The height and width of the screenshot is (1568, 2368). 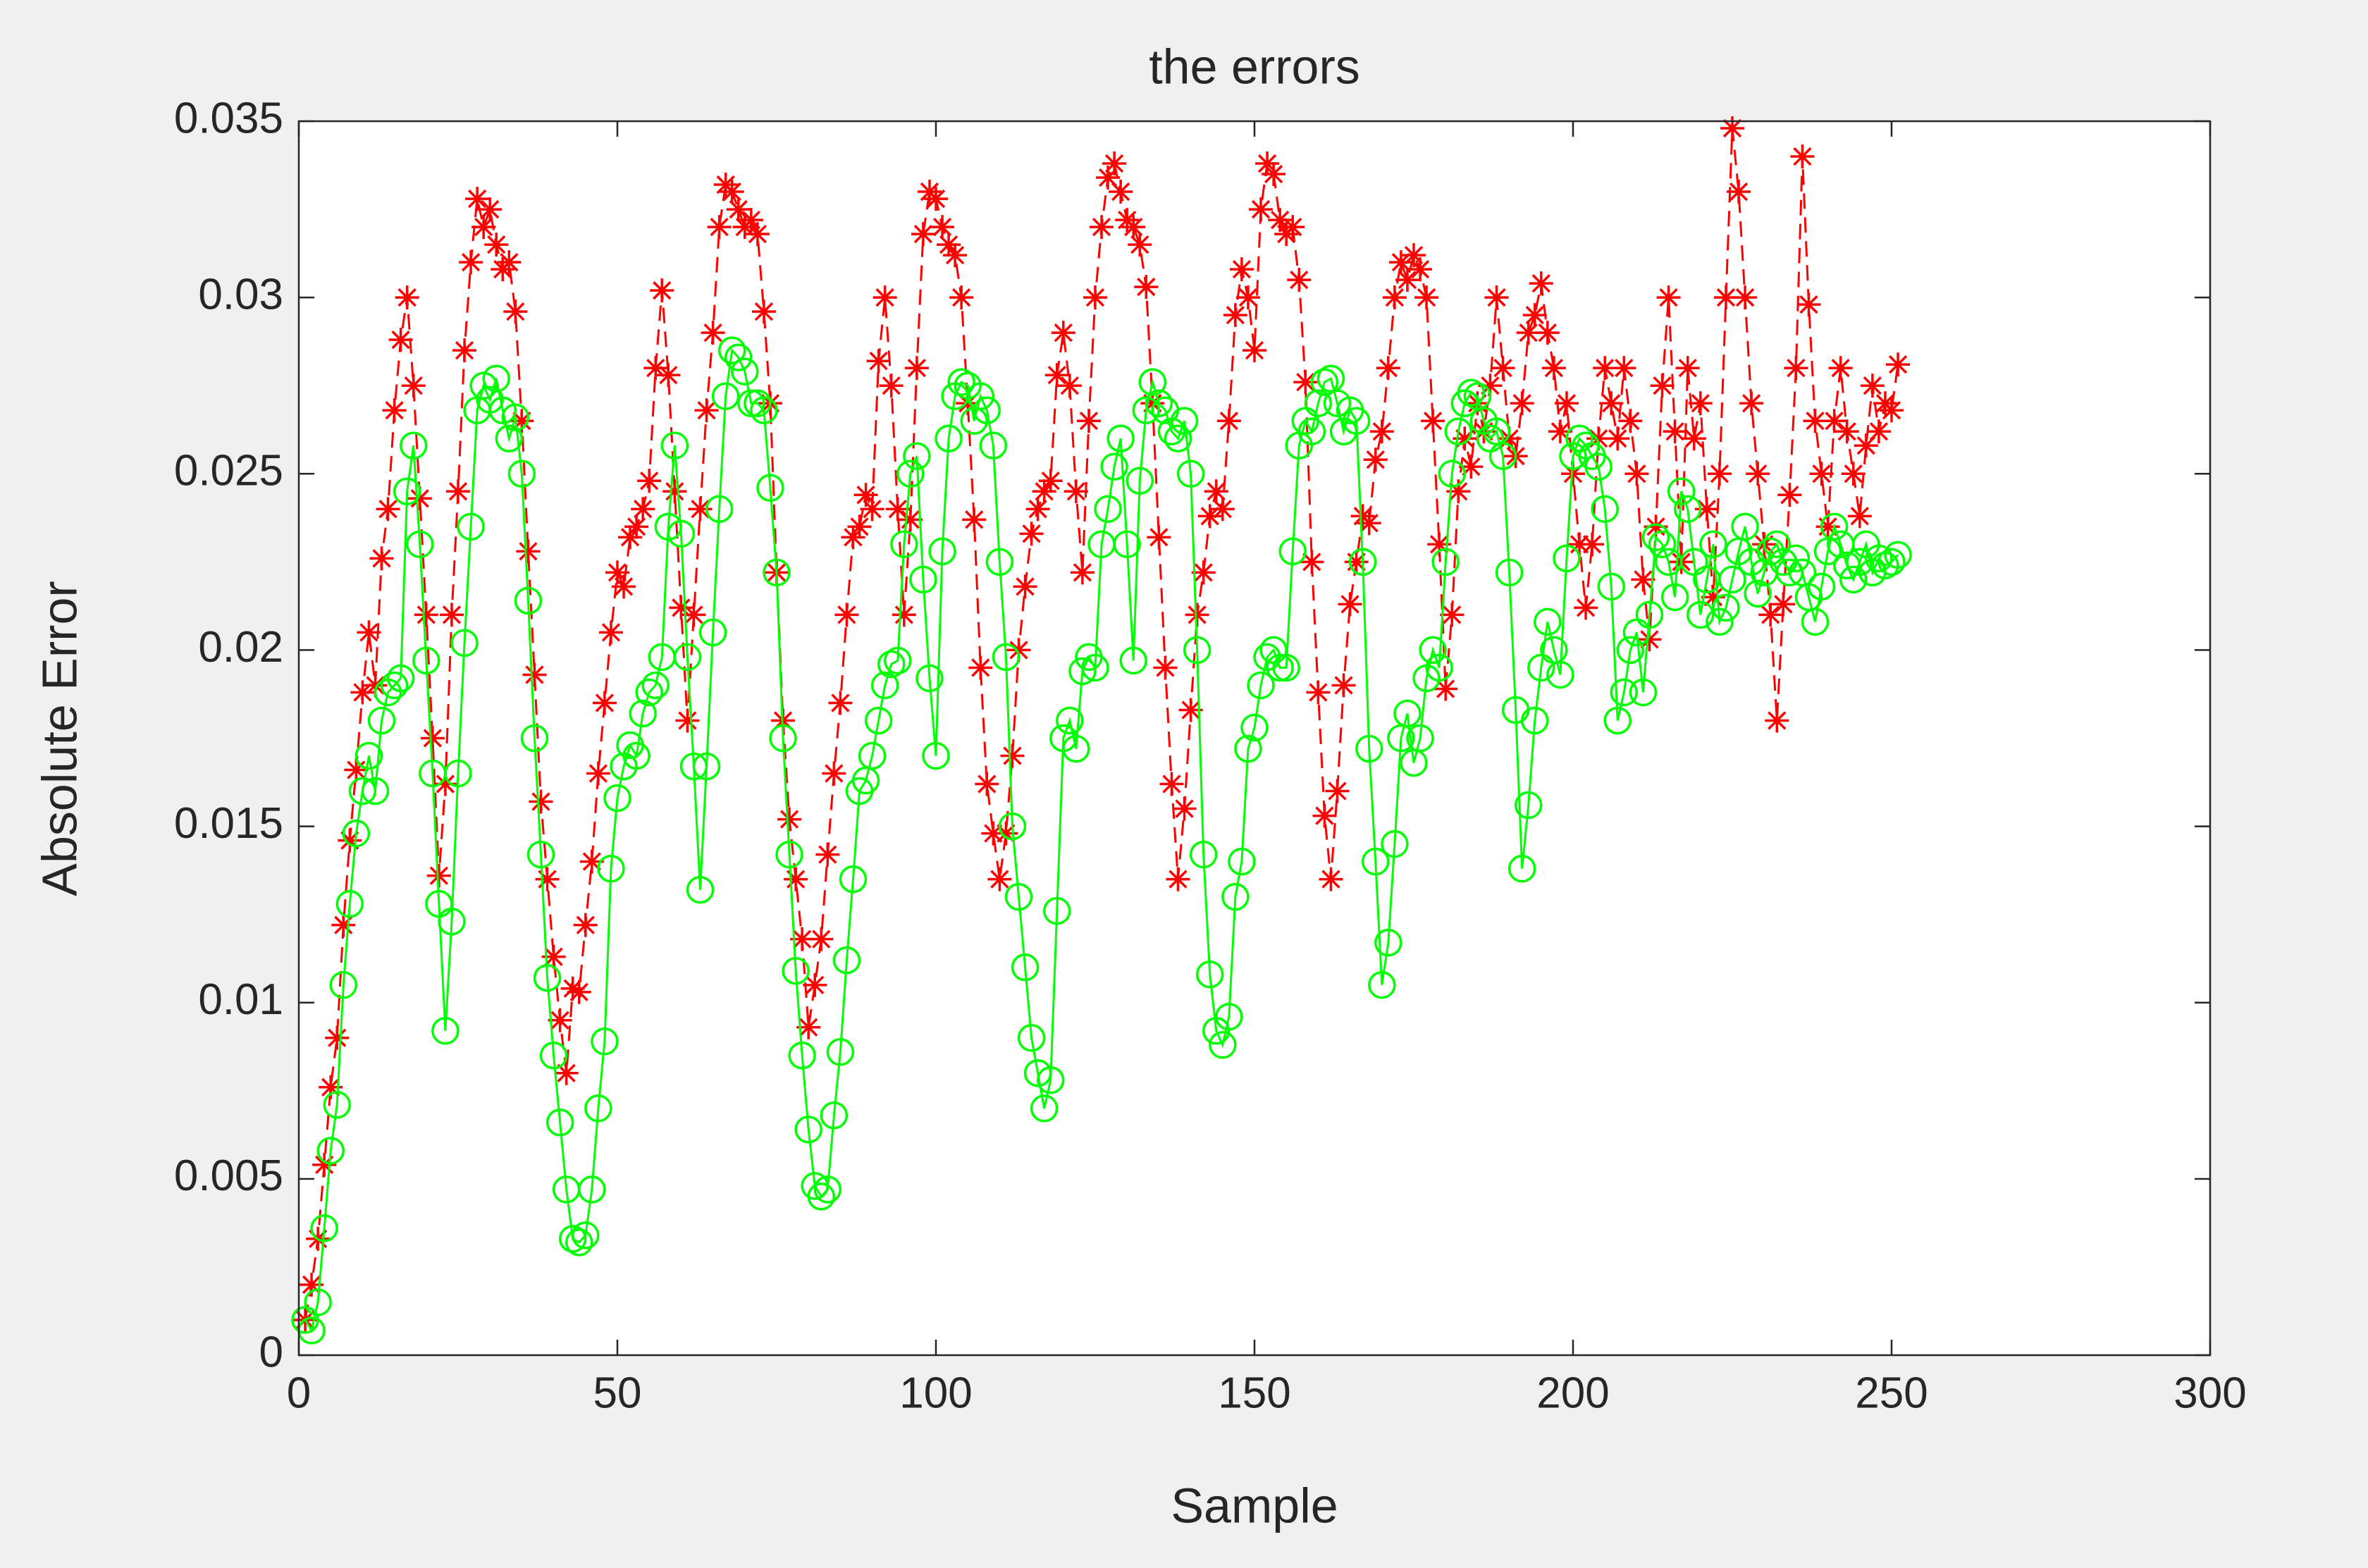 What do you see at coordinates (271, 1352) in the screenshot?
I see `y-tick-label: 0` at bounding box center [271, 1352].